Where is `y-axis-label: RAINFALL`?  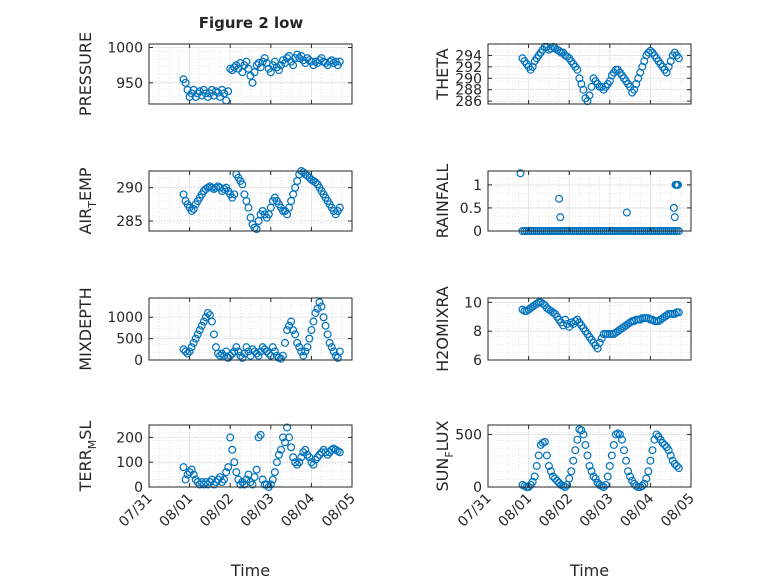 y-axis-label: RAINFALL is located at coordinates (442, 201).